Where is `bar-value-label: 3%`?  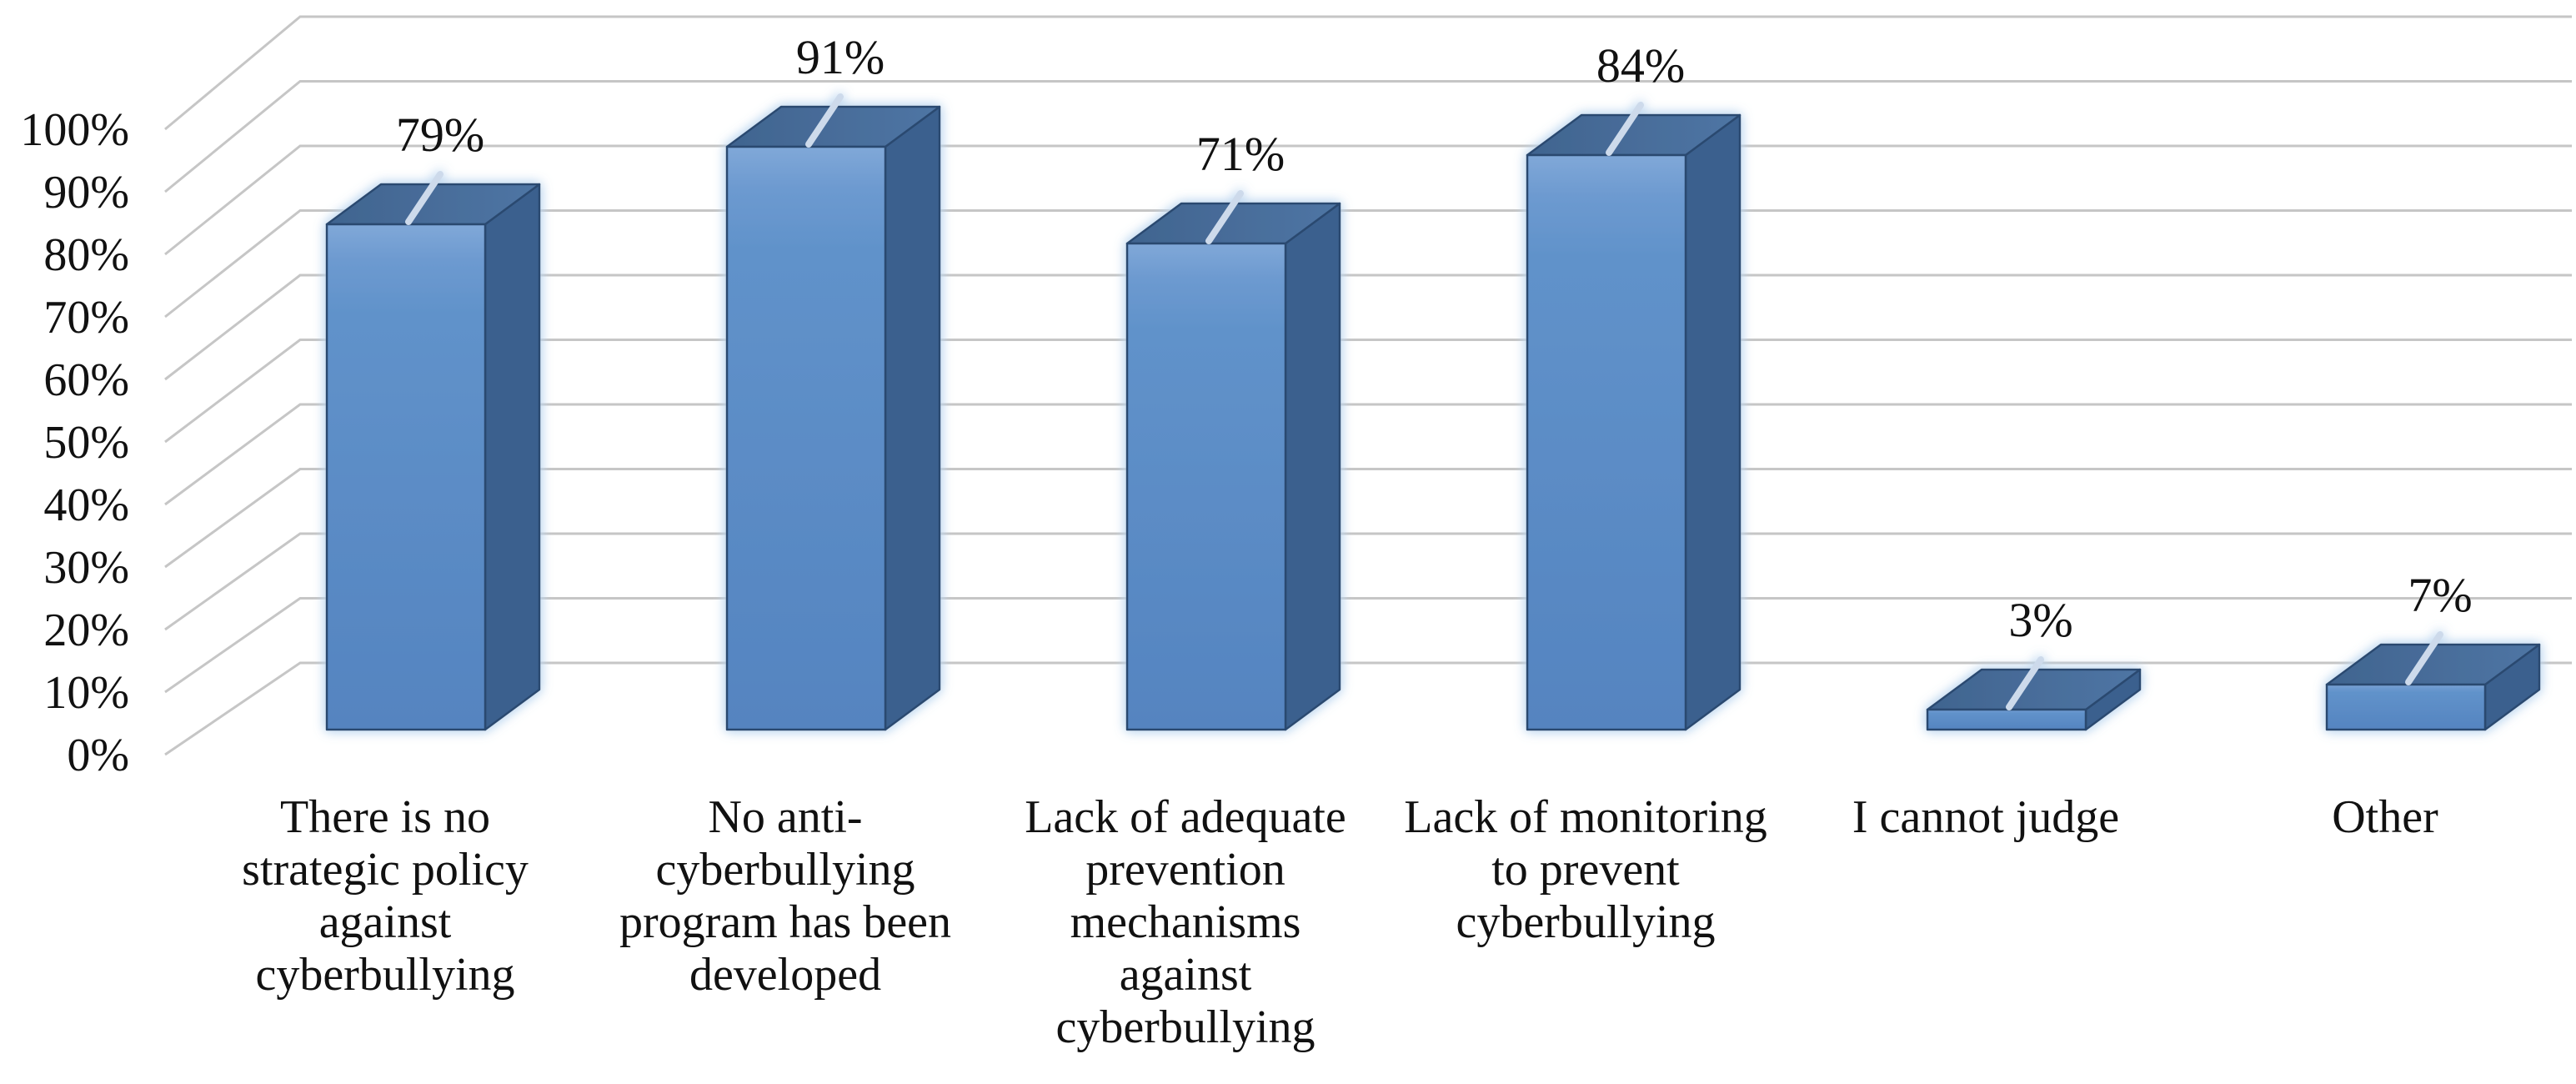
bar-value-label: 3% is located at coordinates (2040, 620).